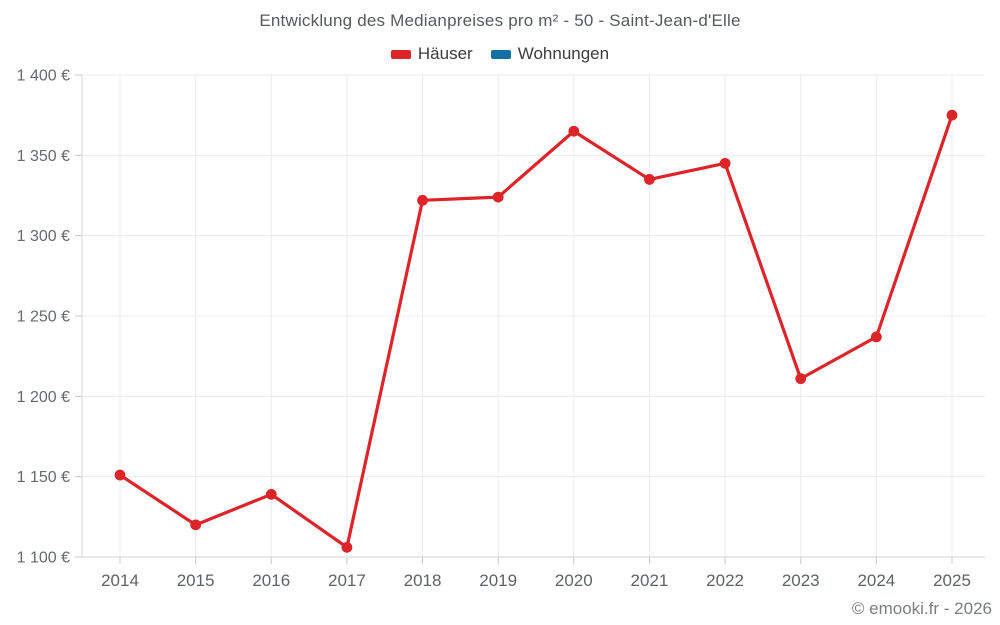 Image resolution: width=1000 pixels, height=625 pixels. I want to click on x-axis-label: 2020, so click(574, 580).